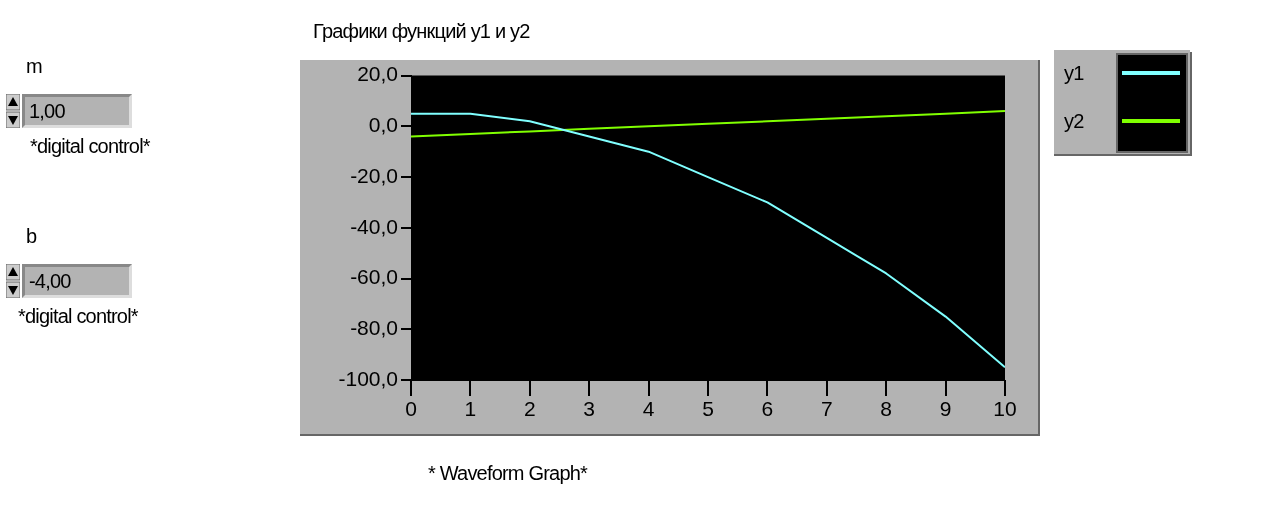 This screenshot has height=507, width=1271. Describe the element at coordinates (508, 473) in the screenshot. I see `text: * Waveform Graph*` at that location.